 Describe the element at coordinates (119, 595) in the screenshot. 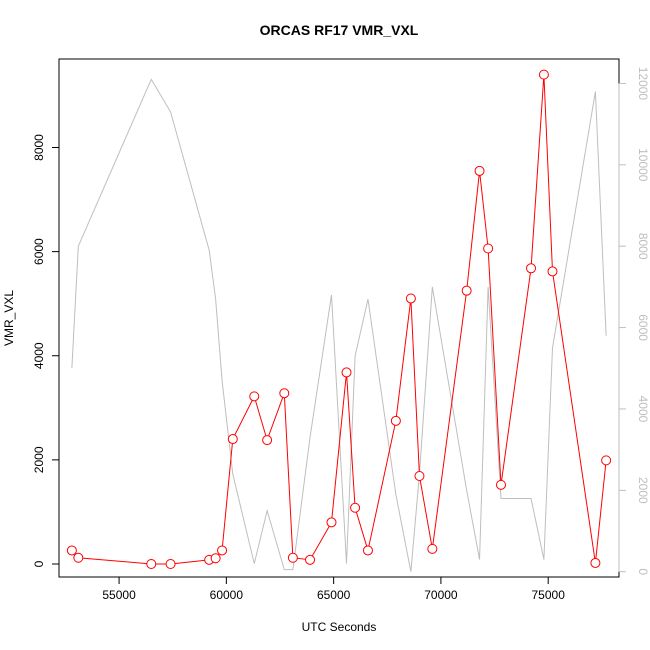

I see `x-tick-label: 55000` at that location.